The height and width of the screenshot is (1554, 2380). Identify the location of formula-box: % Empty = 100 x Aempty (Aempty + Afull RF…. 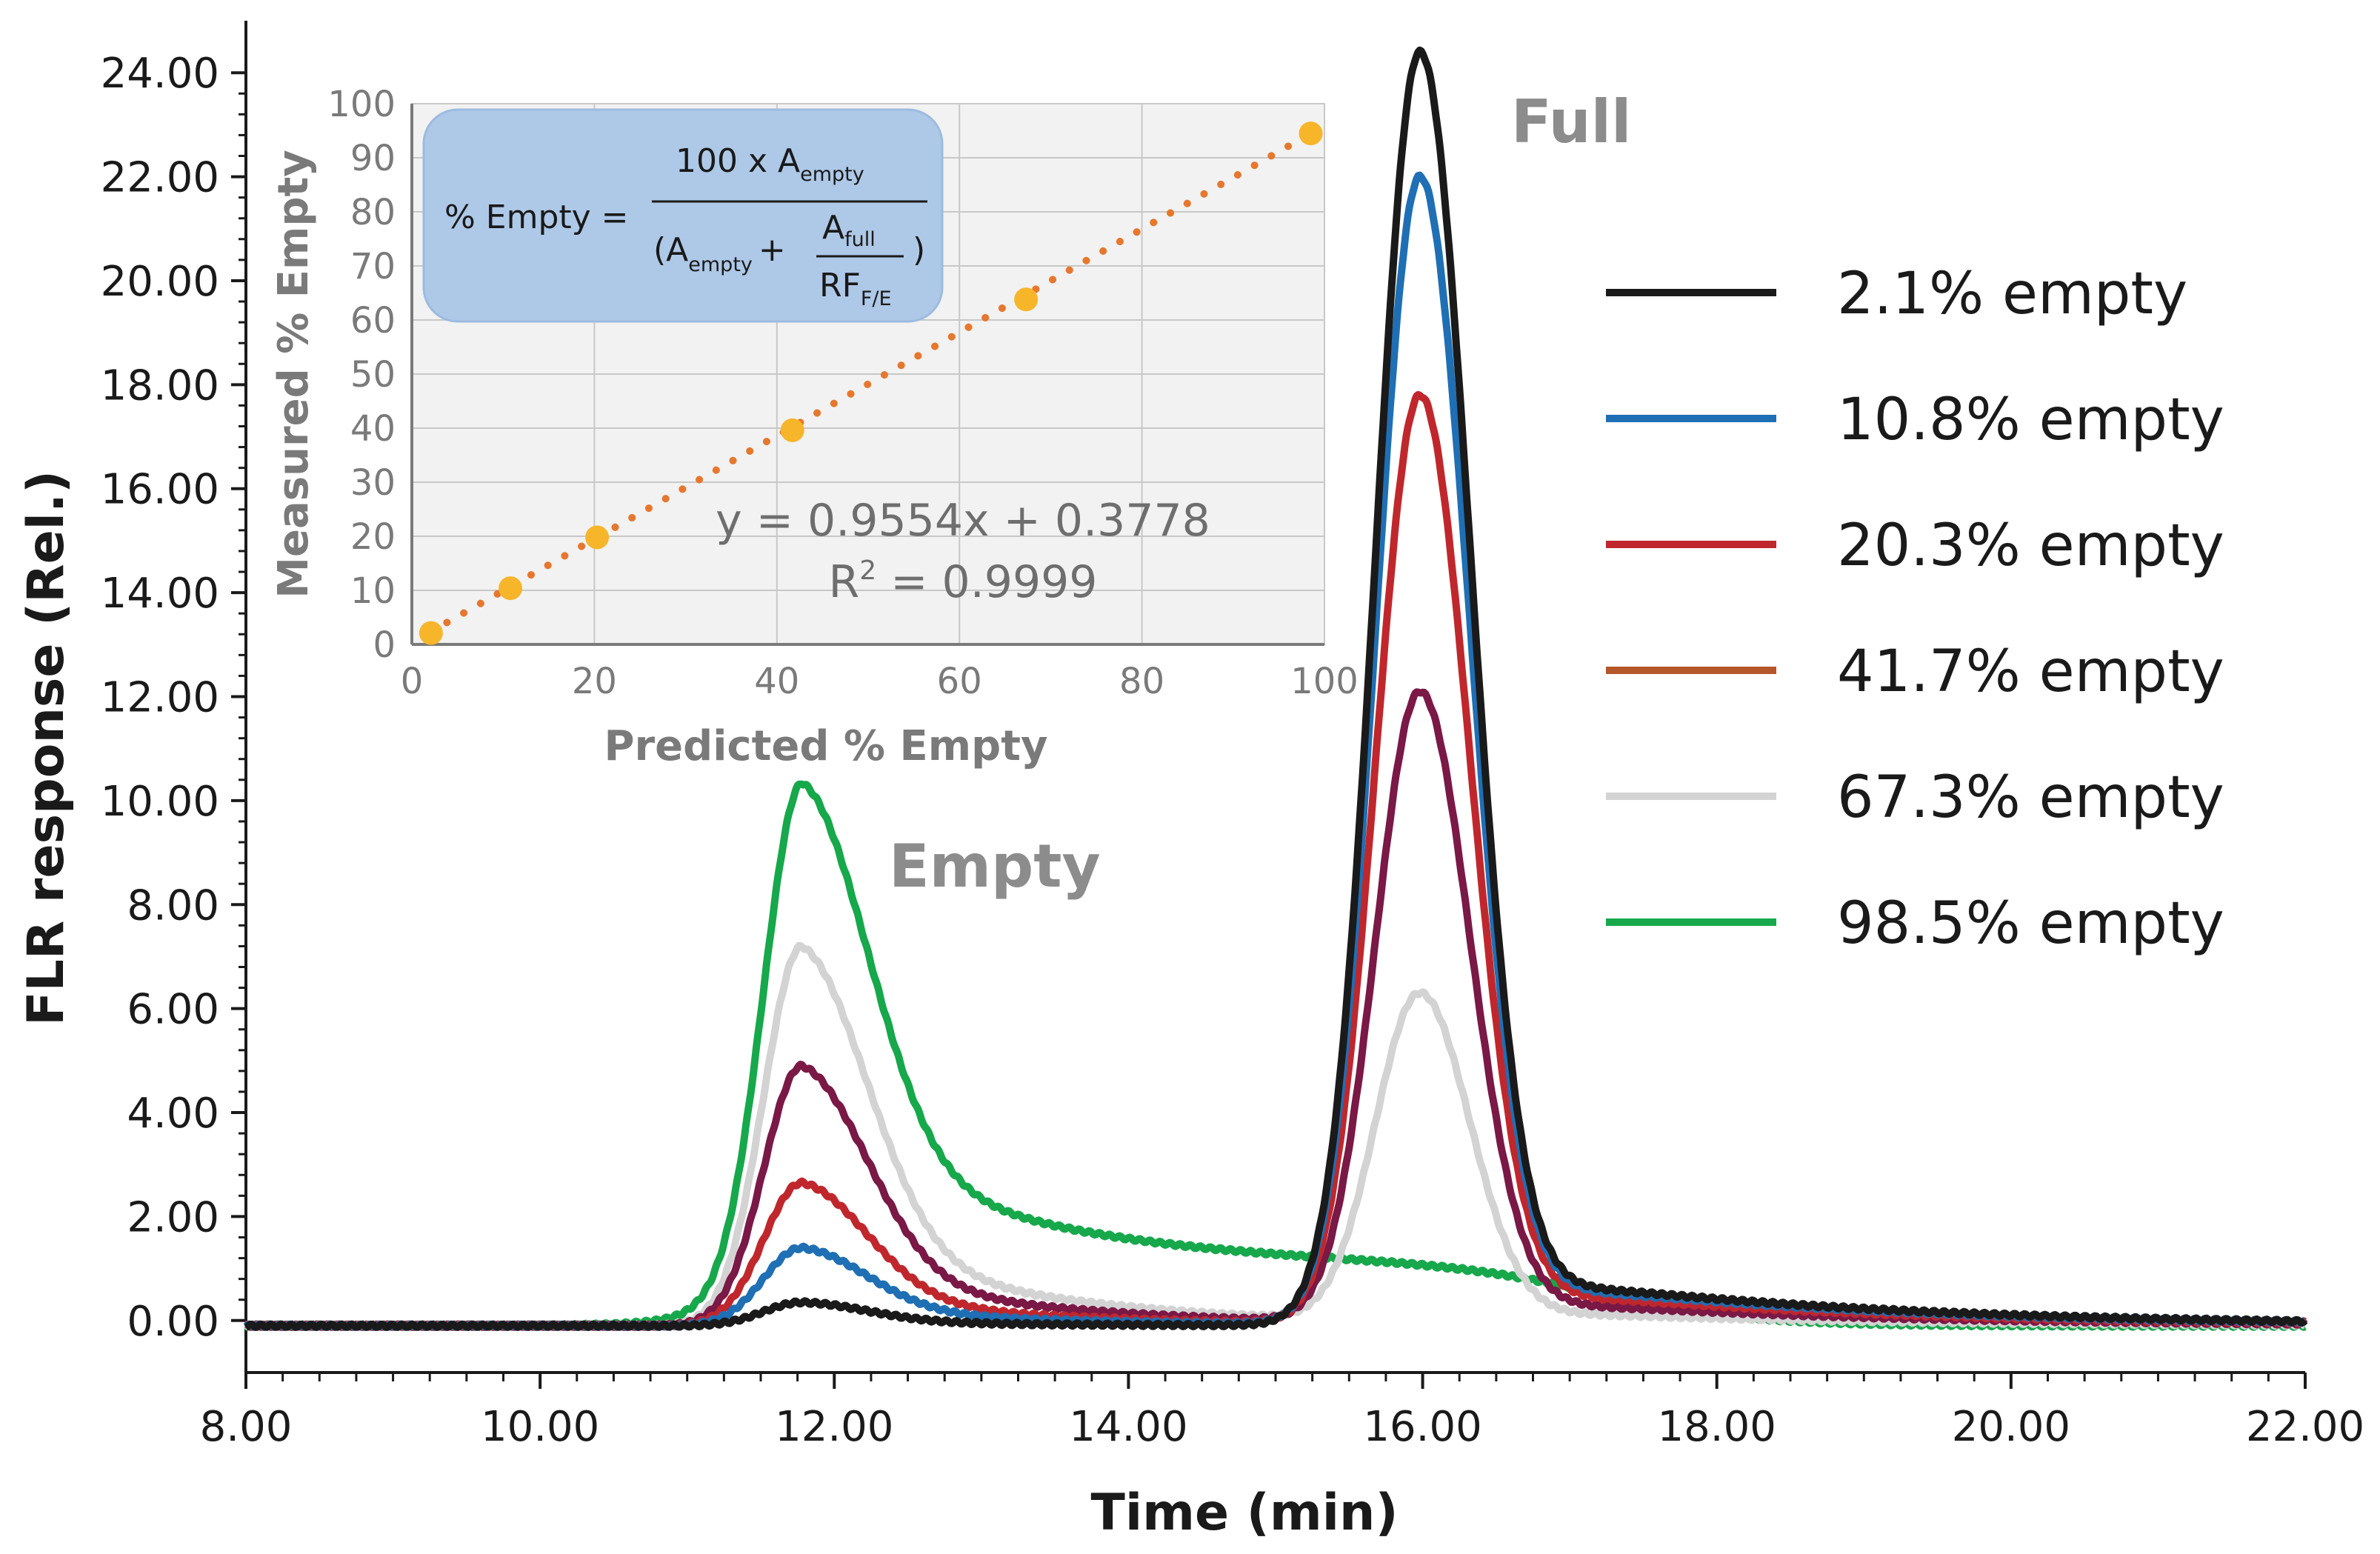
(683, 216).